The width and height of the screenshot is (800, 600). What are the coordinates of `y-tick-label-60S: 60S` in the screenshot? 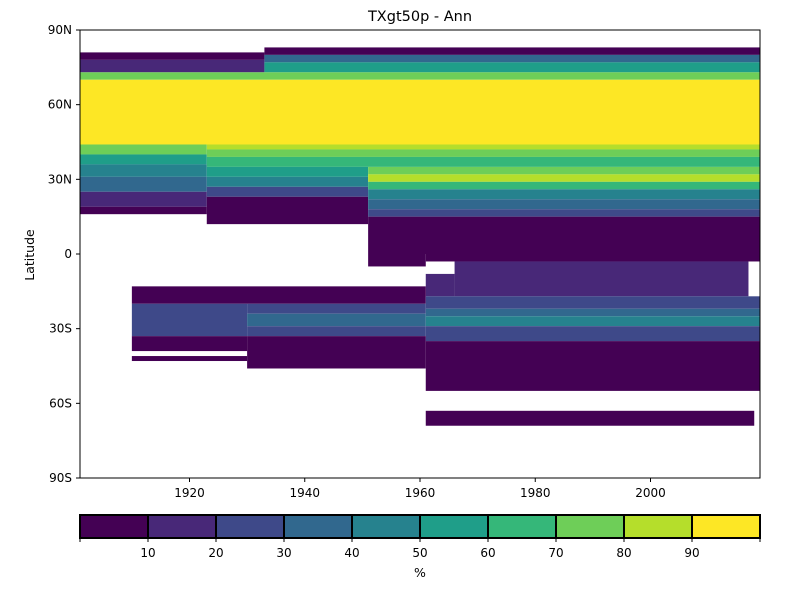 It's located at (60, 403).